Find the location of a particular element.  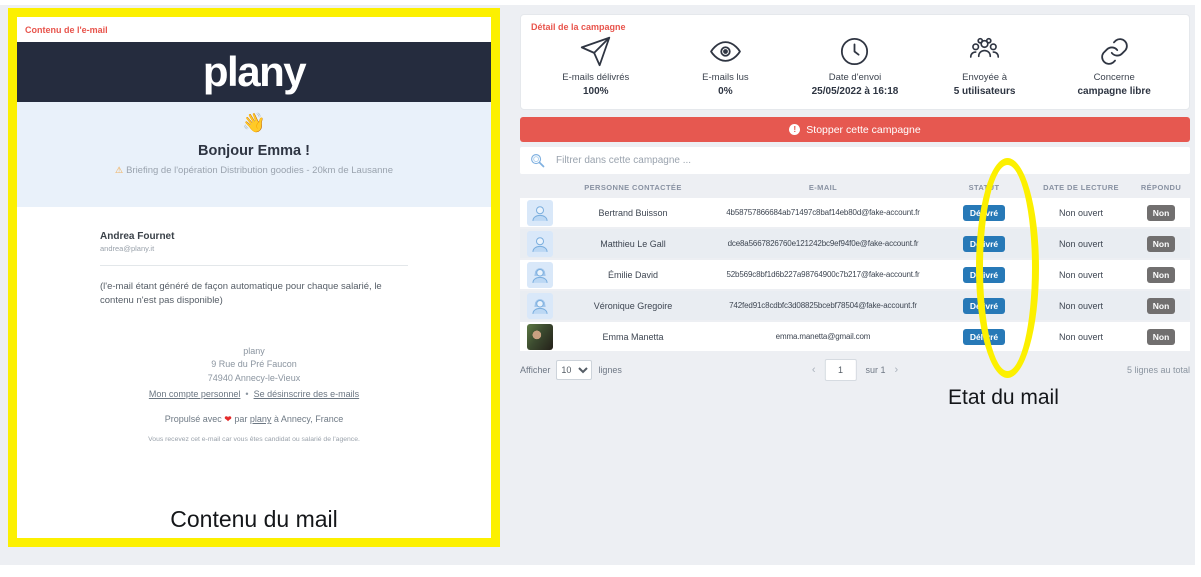

contact-name: Emma Manetta is located at coordinates (633, 336).